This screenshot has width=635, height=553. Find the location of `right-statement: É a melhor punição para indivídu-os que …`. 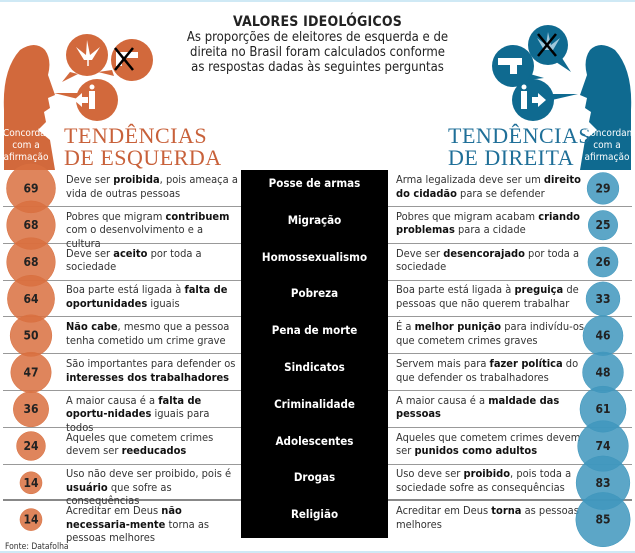

right-statement: É a melhor punição para indivídu-os que … is located at coordinates (491, 333).